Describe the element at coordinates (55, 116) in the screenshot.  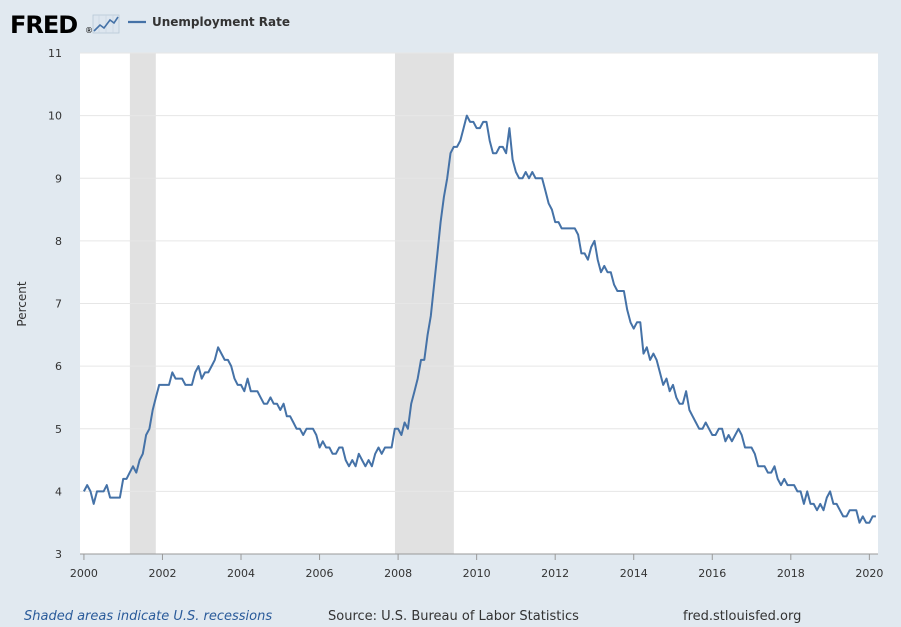
I see `y-tick-label-10: 10` at that location.